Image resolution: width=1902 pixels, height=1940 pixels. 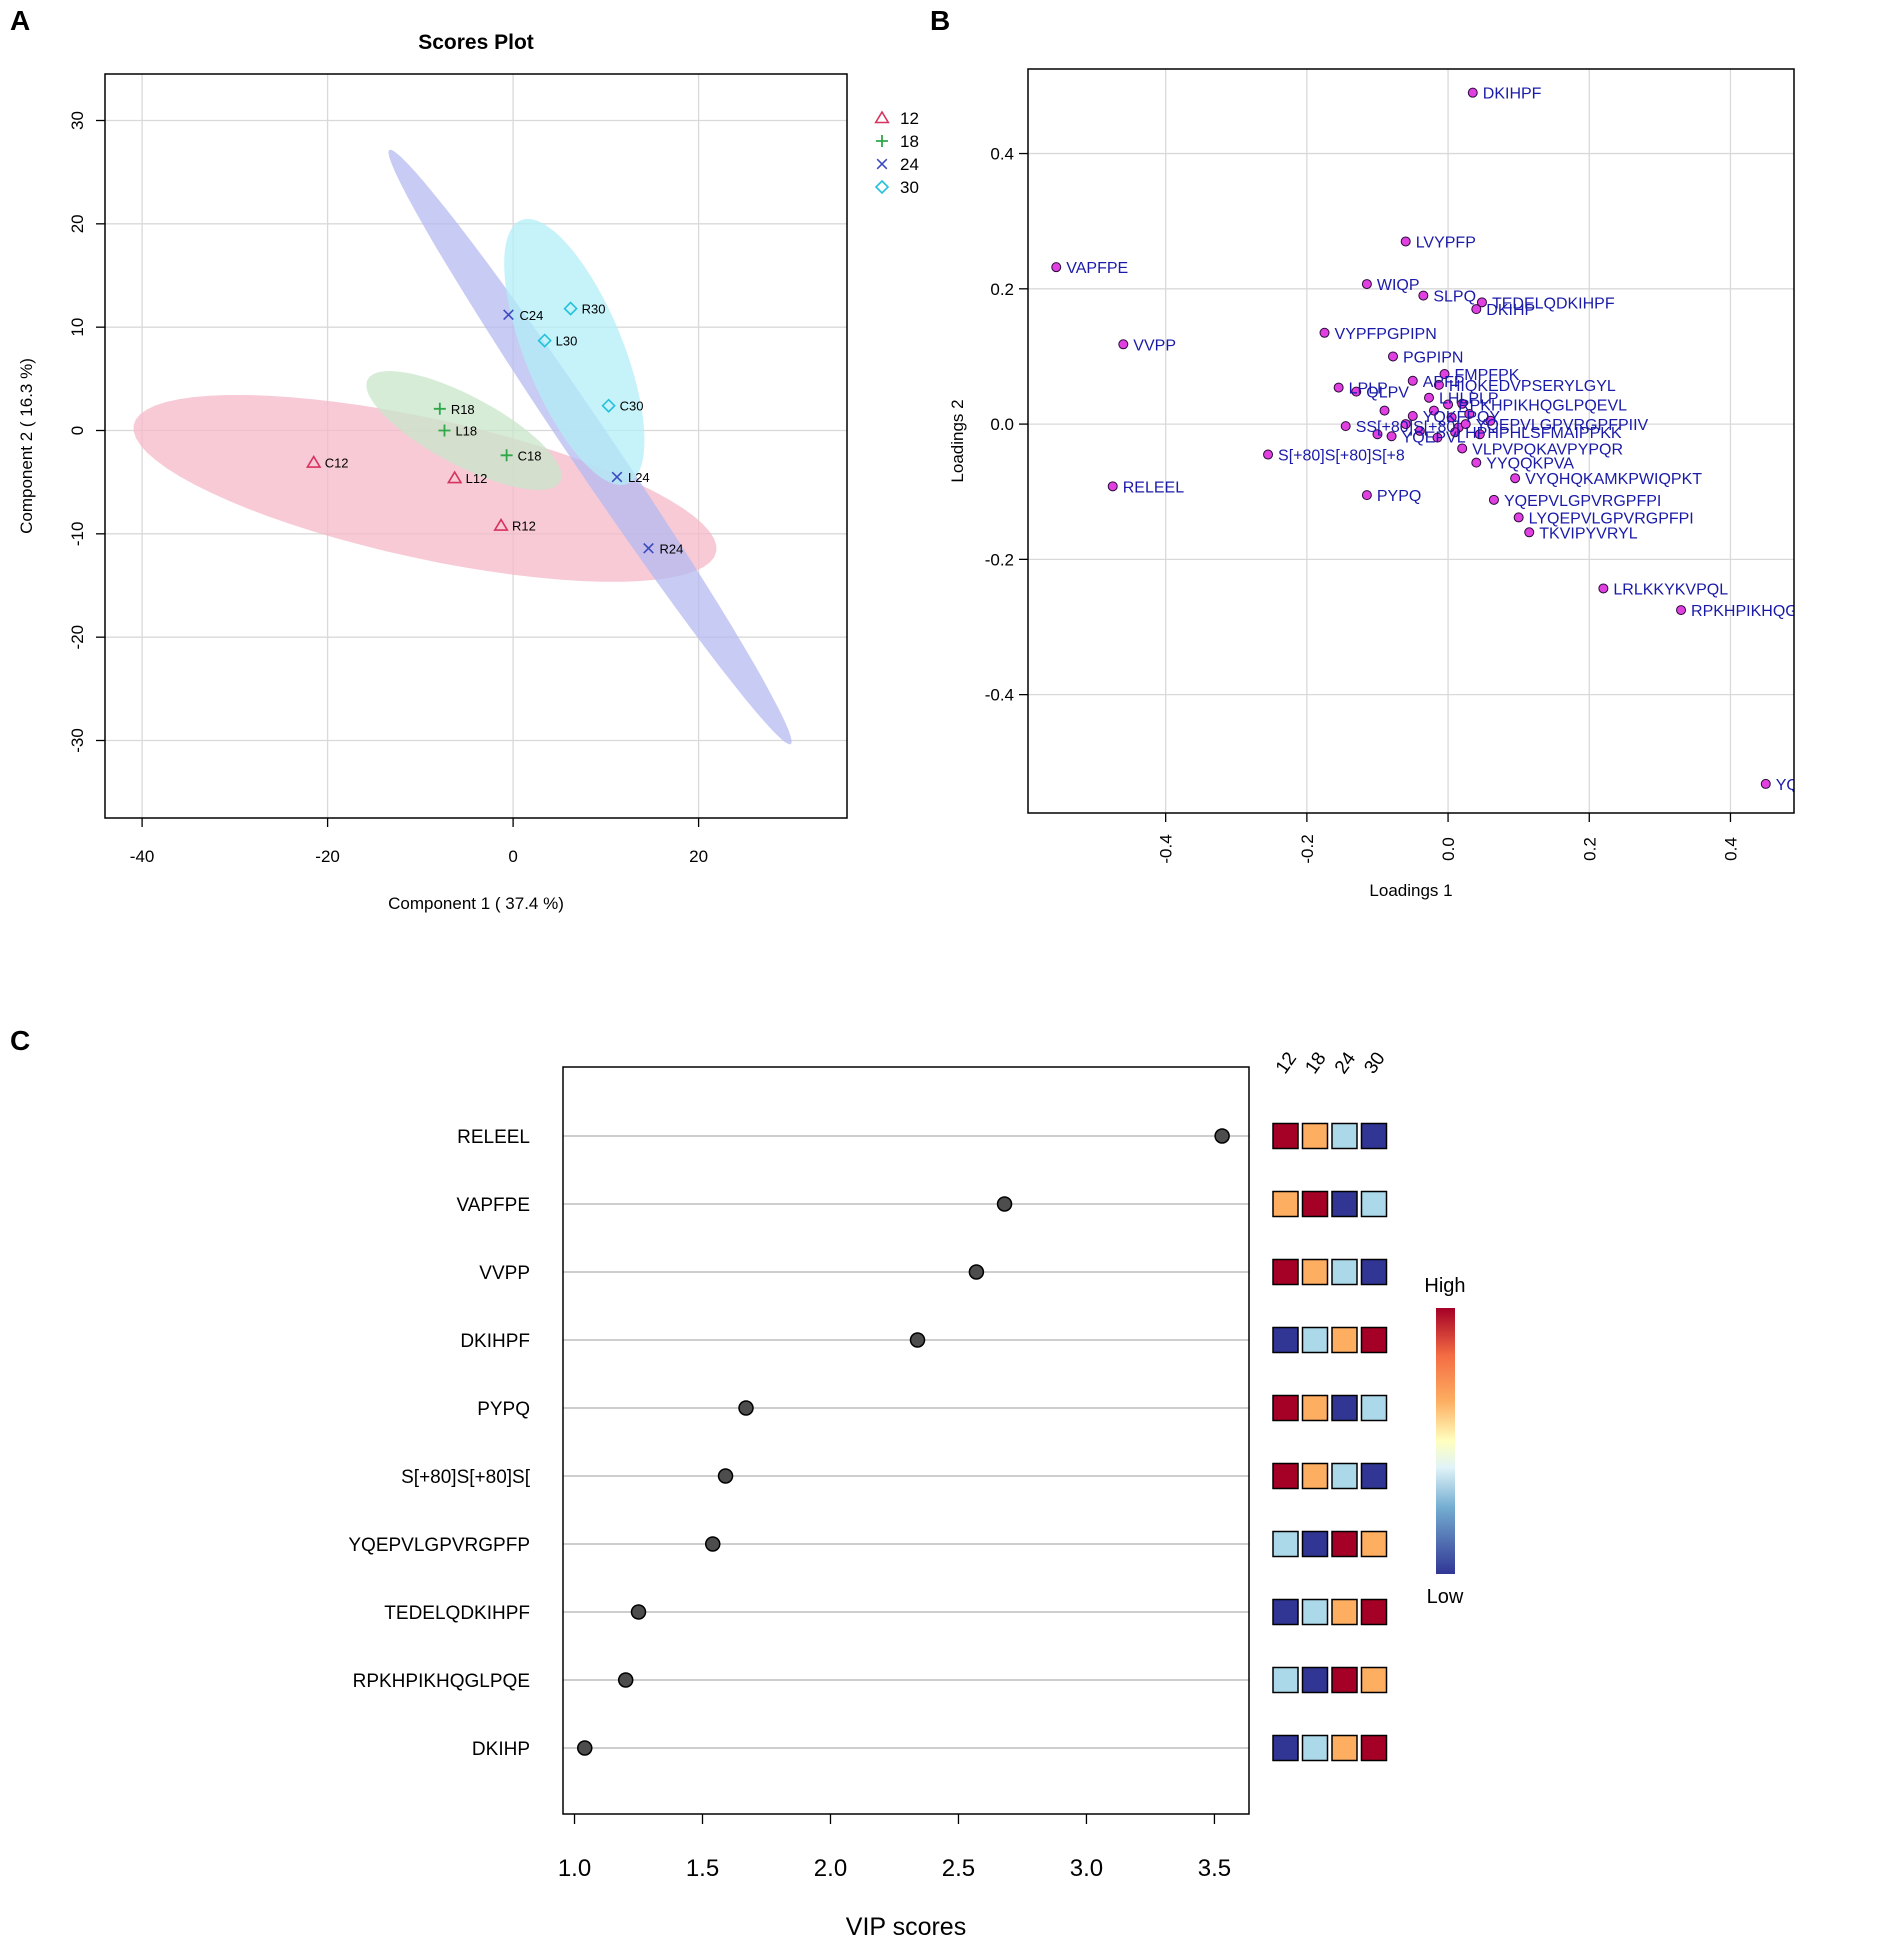 What do you see at coordinates (1307, 848) in the screenshot?
I see `loadings-x-tick-label: -0.2` at bounding box center [1307, 848].